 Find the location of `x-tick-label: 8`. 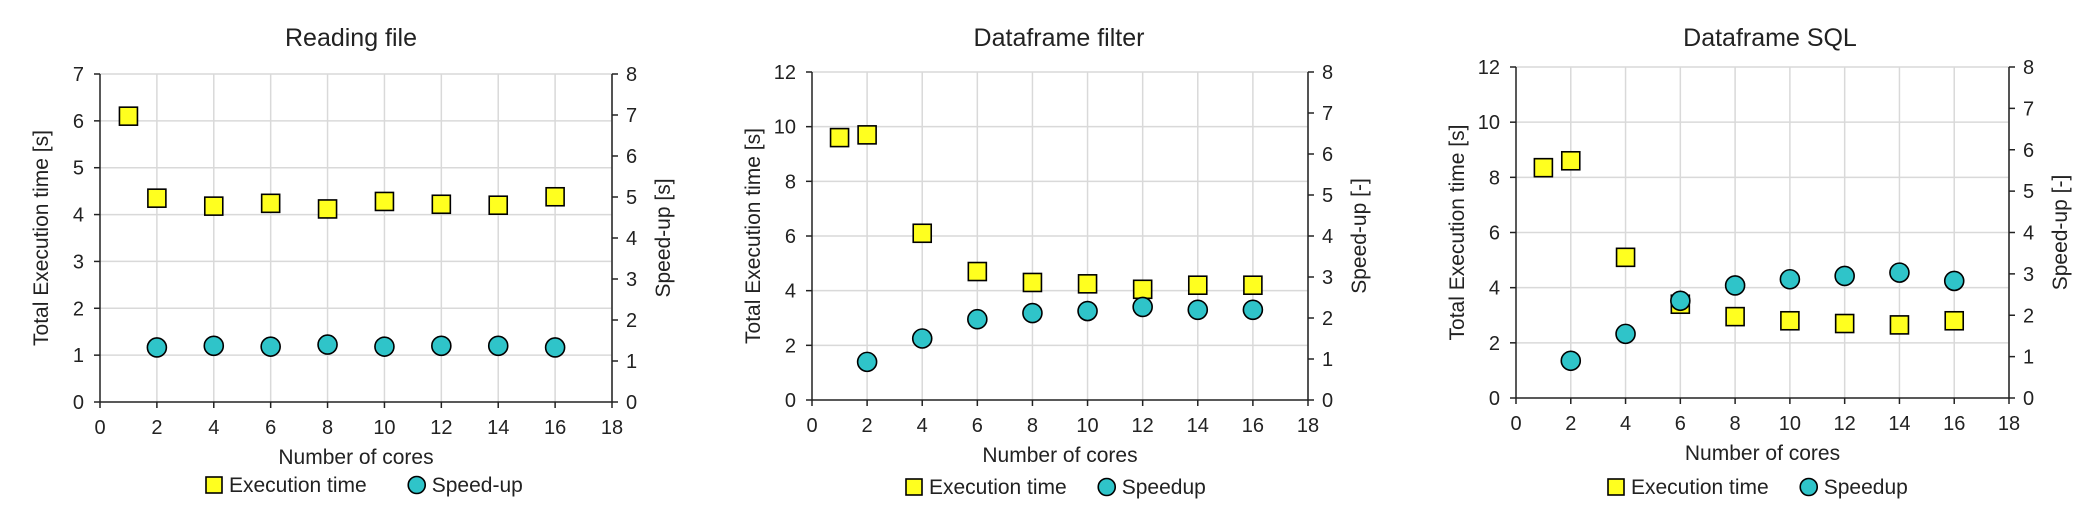

x-tick-label: 8 is located at coordinates (327, 428).